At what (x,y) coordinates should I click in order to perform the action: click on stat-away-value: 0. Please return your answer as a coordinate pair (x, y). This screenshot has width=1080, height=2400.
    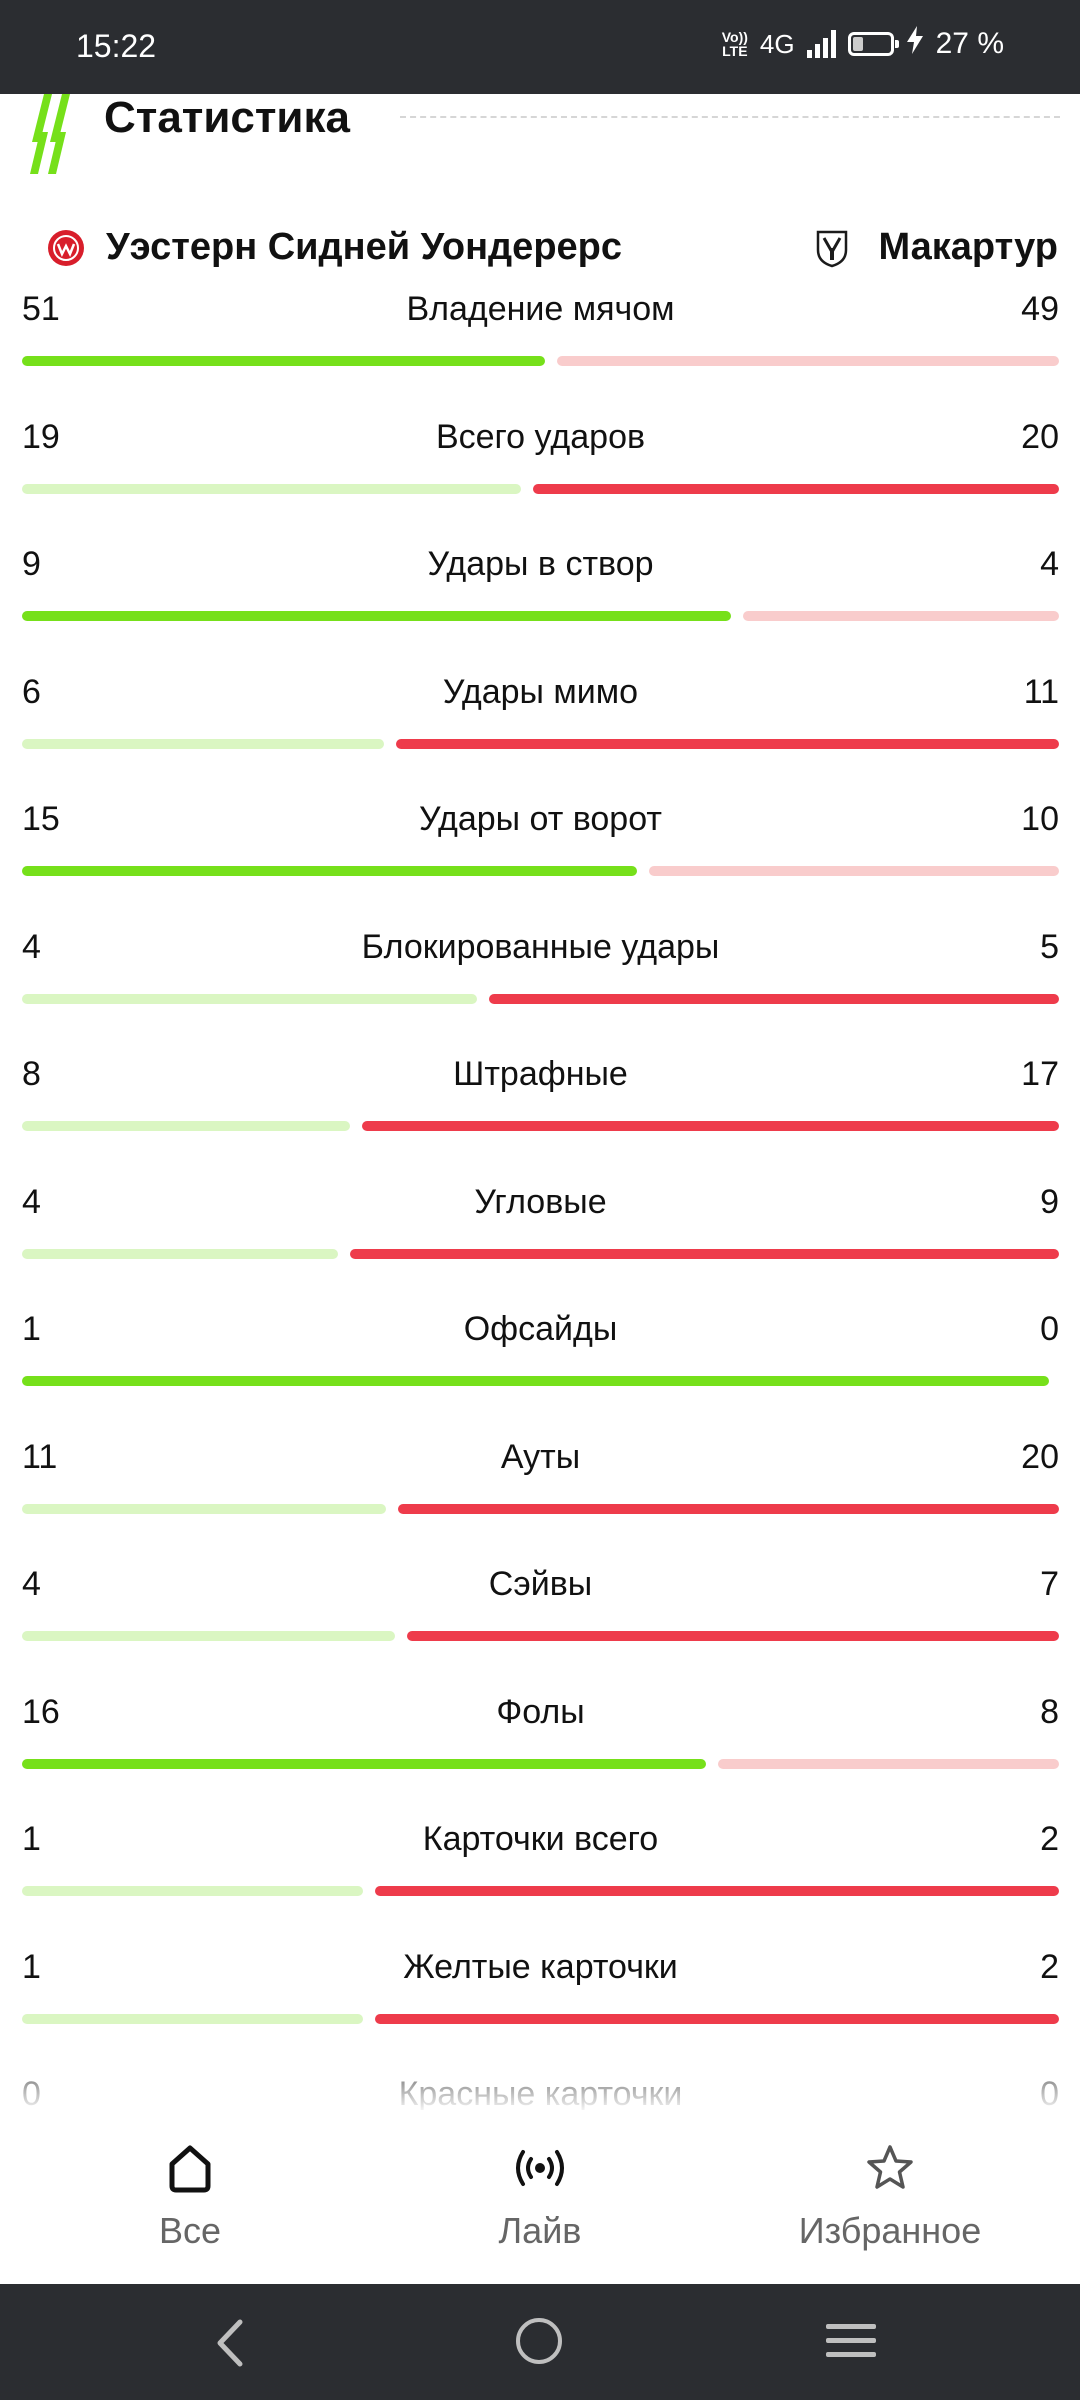
    Looking at the image, I should click on (1049, 1329).